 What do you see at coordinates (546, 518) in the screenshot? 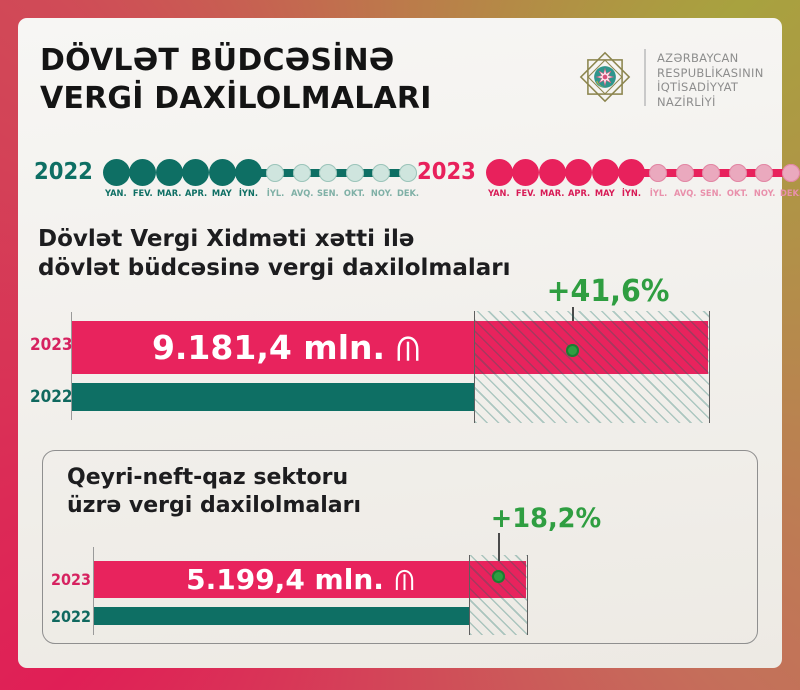
I see `chart2-growth-label: +18,2%` at bounding box center [546, 518].